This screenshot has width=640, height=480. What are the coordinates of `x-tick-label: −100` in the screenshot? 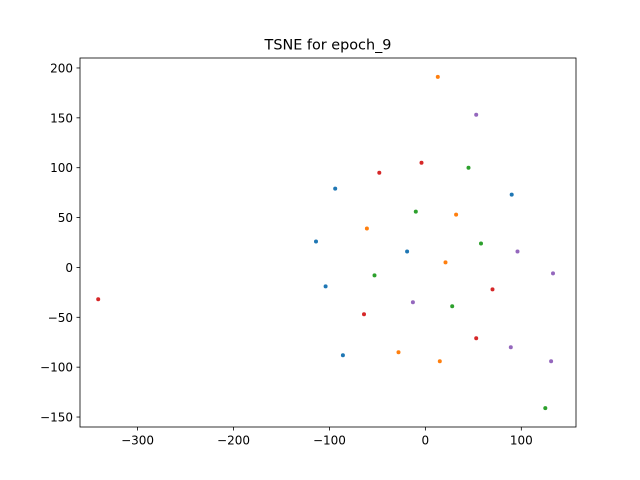 It's located at (329, 441).